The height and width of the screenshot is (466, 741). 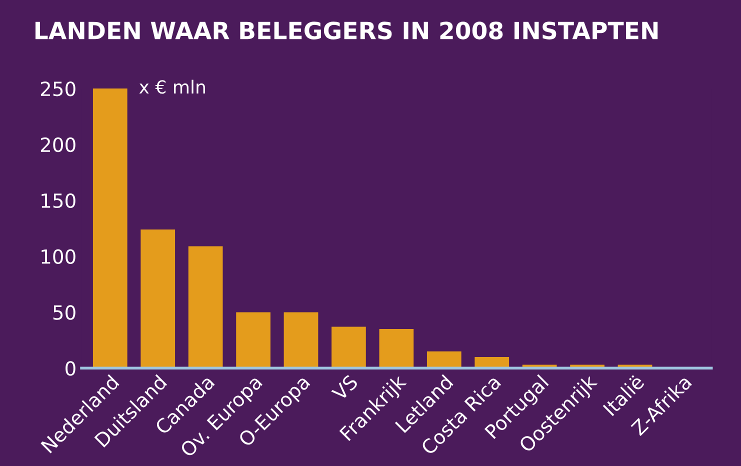 What do you see at coordinates (59, 256) in the screenshot?
I see `y-tick-label: 100` at bounding box center [59, 256].